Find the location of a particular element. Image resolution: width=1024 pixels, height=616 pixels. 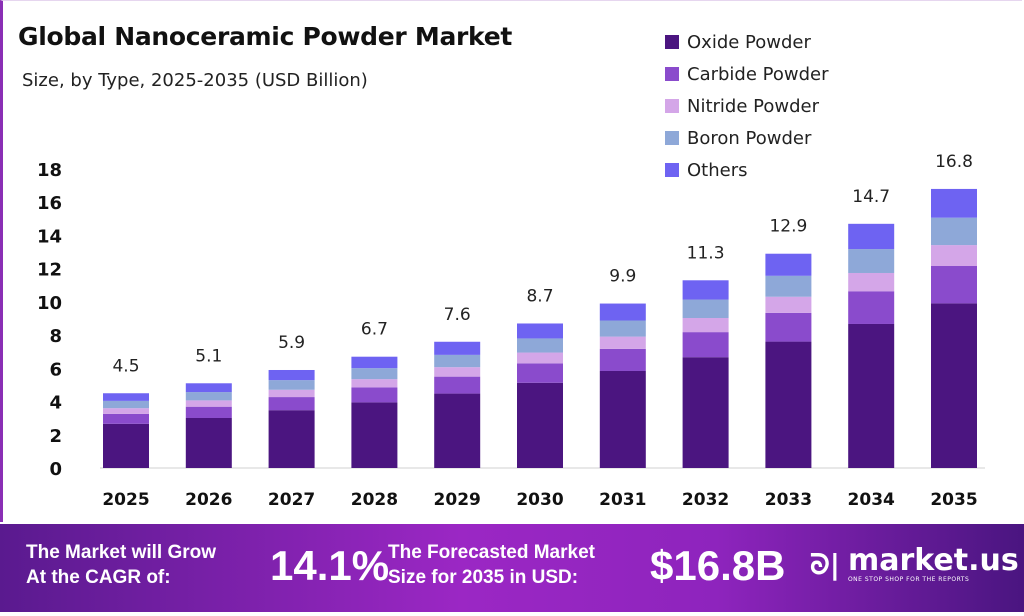

legend-label: Others is located at coordinates (717, 170).